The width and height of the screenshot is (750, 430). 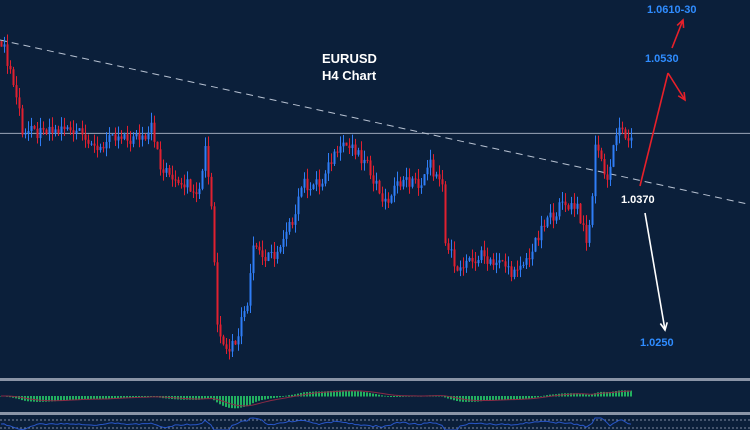 I want to click on pullback-arrow, so click(x=676, y=86).